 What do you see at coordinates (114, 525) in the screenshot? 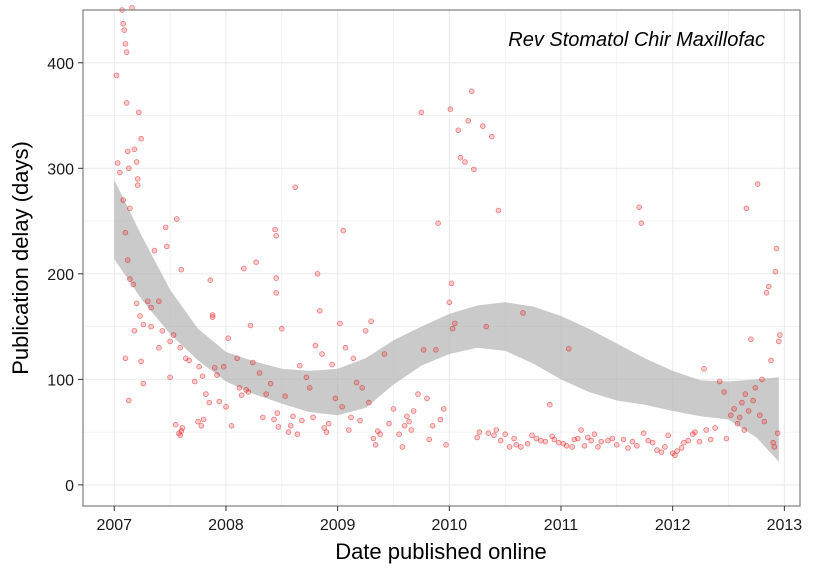
I see `x-tick-label: 2007` at bounding box center [114, 525].